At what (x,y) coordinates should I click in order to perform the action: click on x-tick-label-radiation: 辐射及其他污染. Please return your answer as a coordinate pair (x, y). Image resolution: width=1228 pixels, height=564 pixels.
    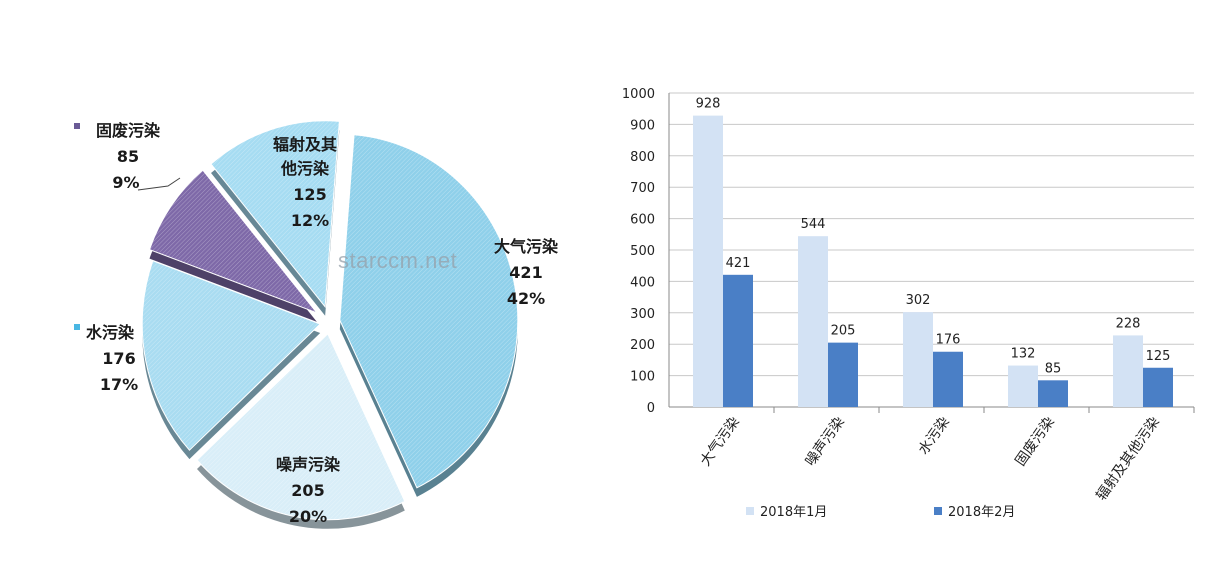
    Looking at the image, I should click on (1127, 458).